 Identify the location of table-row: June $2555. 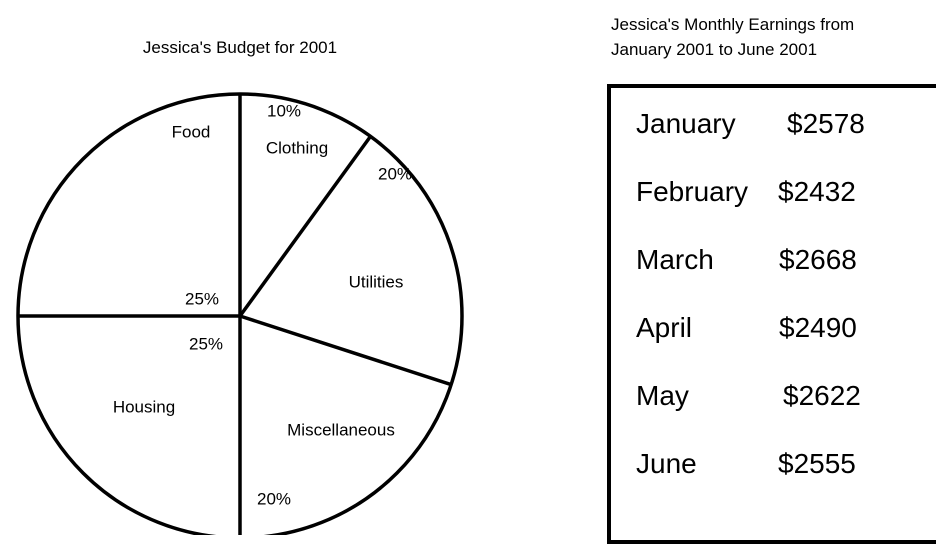
(773, 468).